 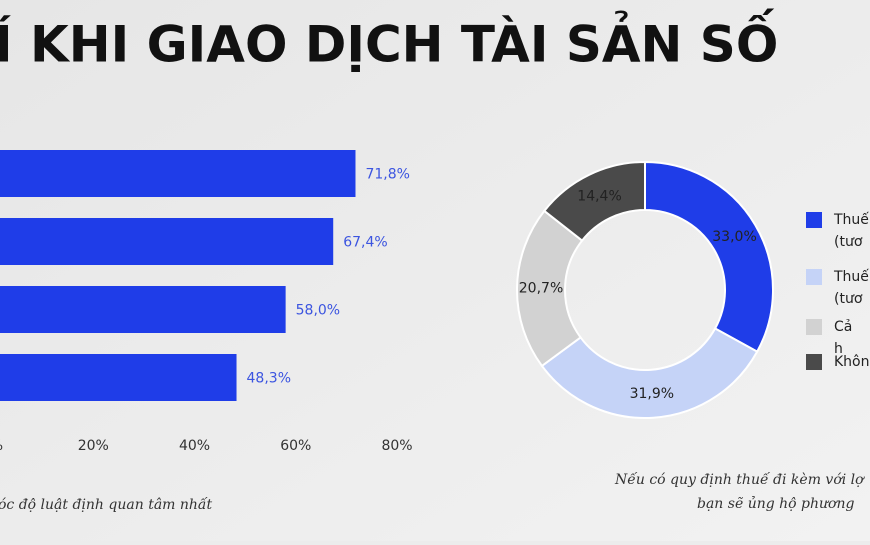 What do you see at coordinates (269, 379) in the screenshot?
I see `value-label: 48,3%` at bounding box center [269, 379].